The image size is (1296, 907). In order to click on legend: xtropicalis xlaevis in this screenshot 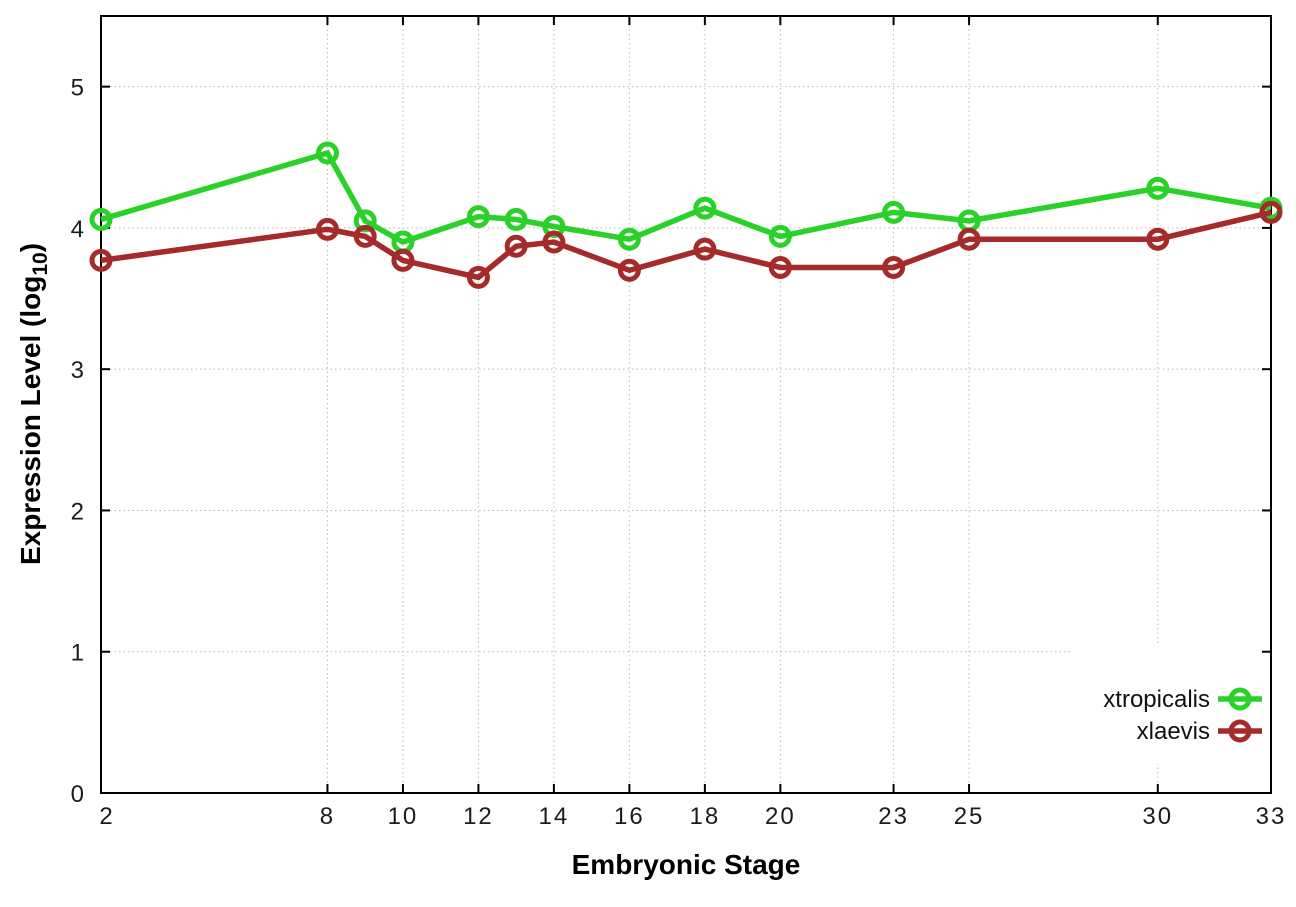, I will do `click(1182, 715)`.